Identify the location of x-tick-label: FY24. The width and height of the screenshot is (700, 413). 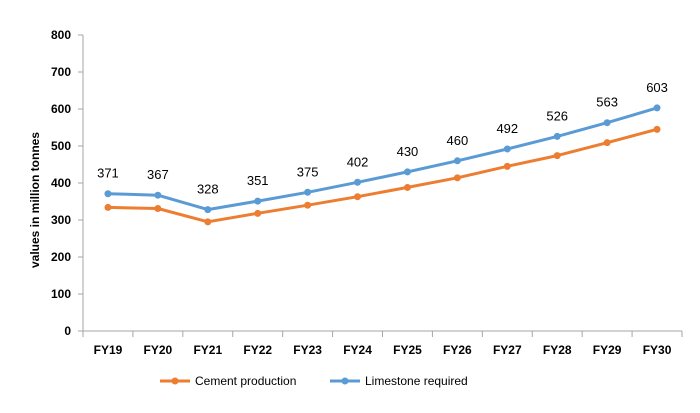
(357, 350).